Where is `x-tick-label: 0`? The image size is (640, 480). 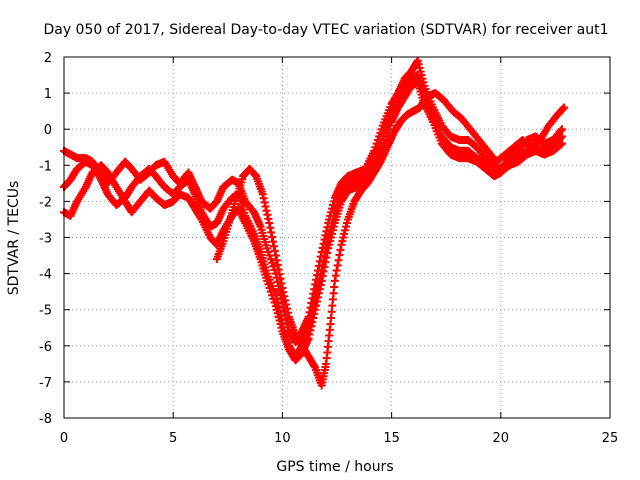 x-tick-label: 0 is located at coordinates (64, 438).